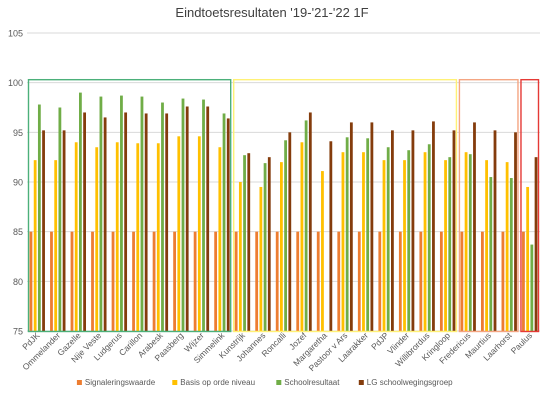 This screenshot has height=405, width=544. I want to click on legend-label: Basis op orde niveau, so click(217, 382).